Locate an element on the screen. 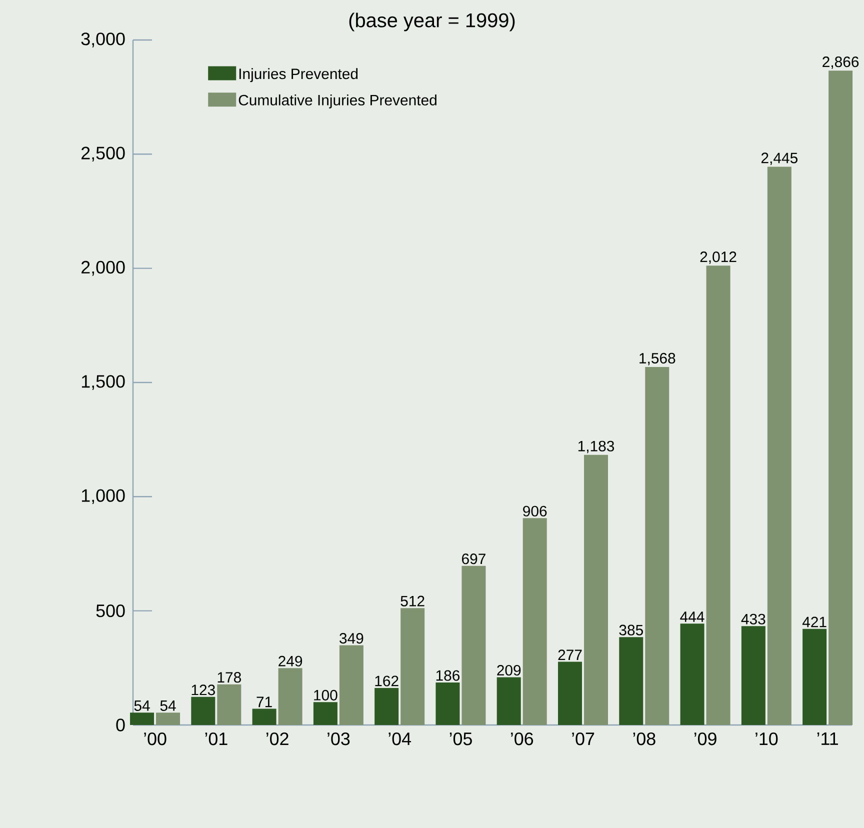  y-tick-label: 3,000 is located at coordinates (103, 40).